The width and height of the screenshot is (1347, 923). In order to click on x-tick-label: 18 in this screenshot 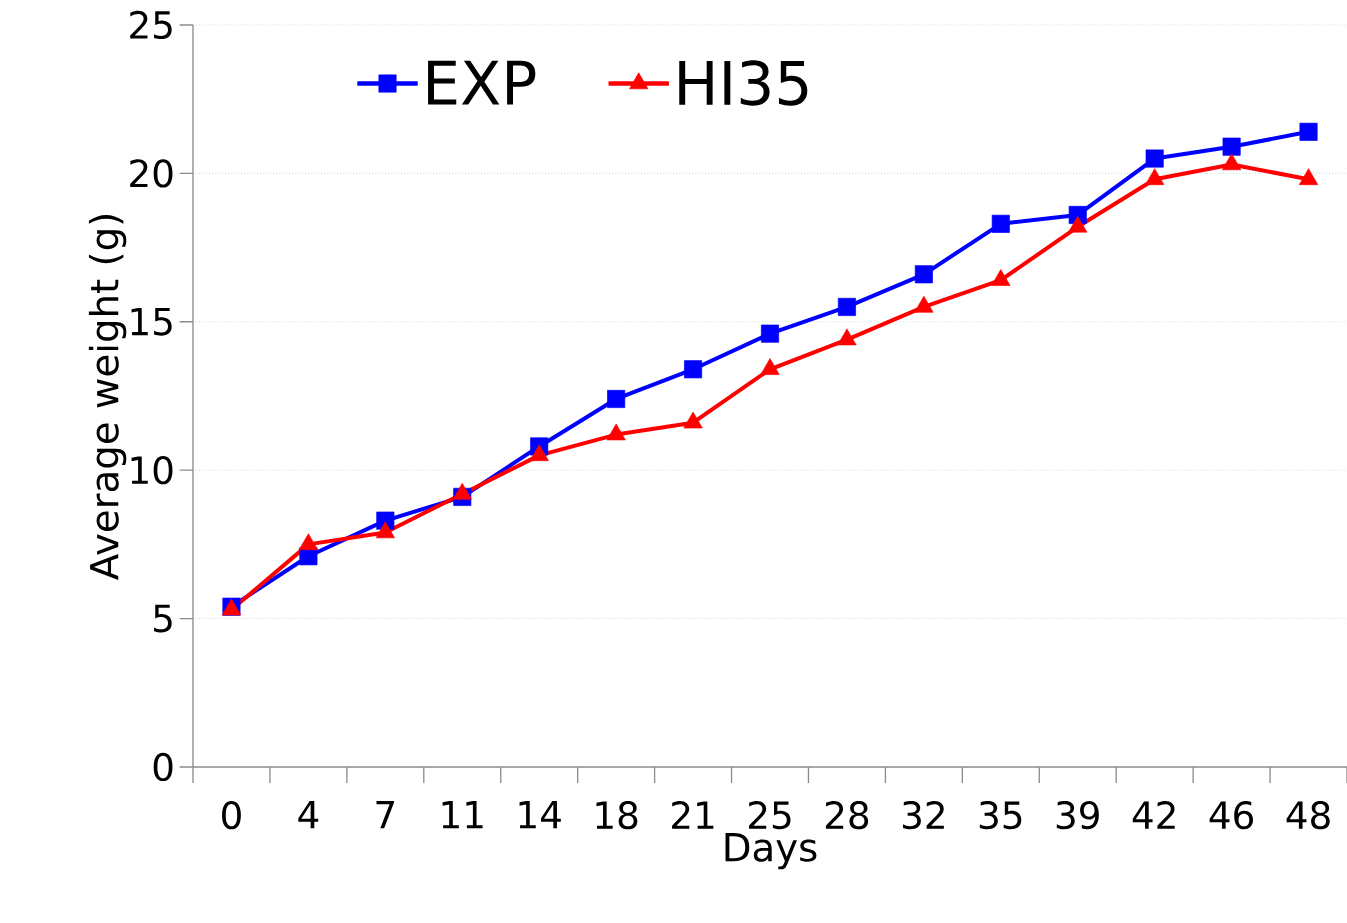, I will do `click(617, 815)`.